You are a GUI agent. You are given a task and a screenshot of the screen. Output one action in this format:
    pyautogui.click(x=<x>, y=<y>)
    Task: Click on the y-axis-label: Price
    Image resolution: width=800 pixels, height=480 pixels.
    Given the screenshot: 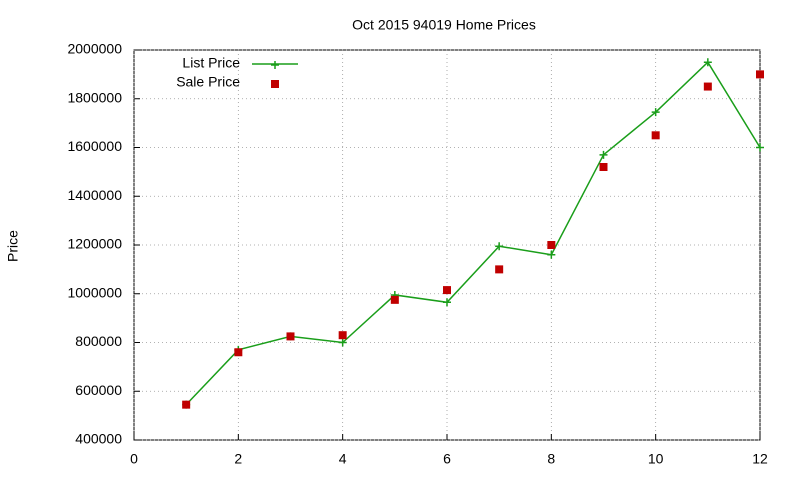 What is the action you would take?
    pyautogui.click(x=13, y=246)
    